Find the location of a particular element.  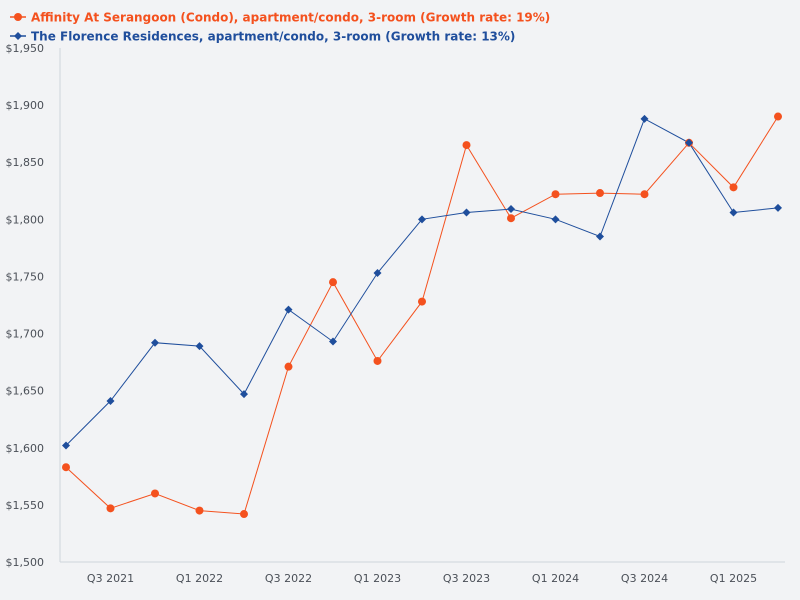

x-tick-label: Q1 2025 is located at coordinates (733, 578).